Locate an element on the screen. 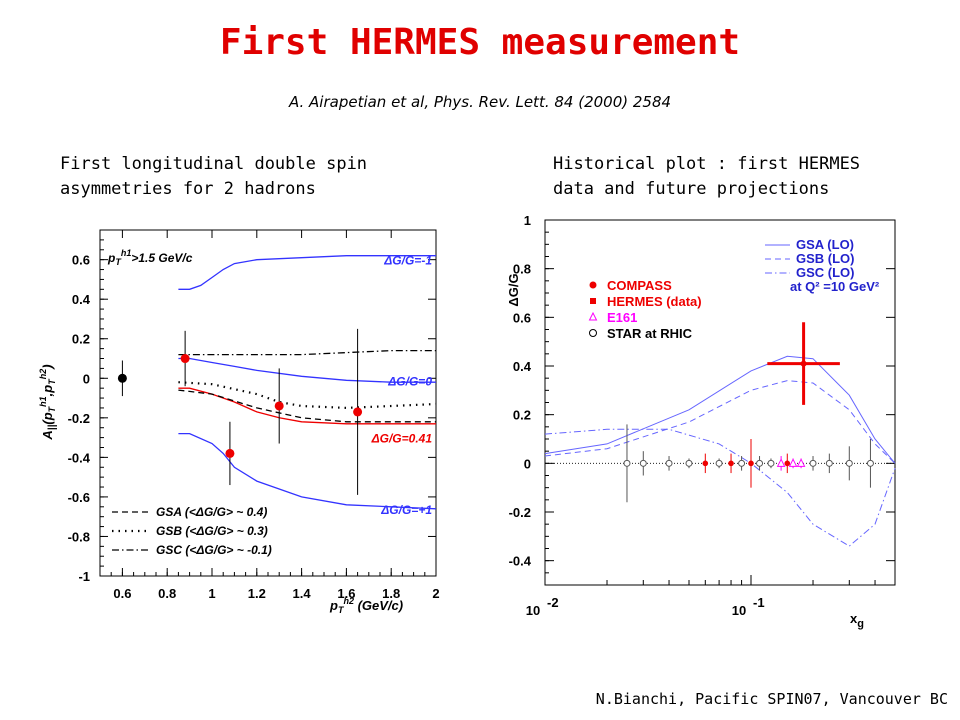 Image resolution: width=960 pixels, height=720 pixels. legend-label: GSB (<ΔG/G> ~ 0.3) is located at coordinates (212, 531).